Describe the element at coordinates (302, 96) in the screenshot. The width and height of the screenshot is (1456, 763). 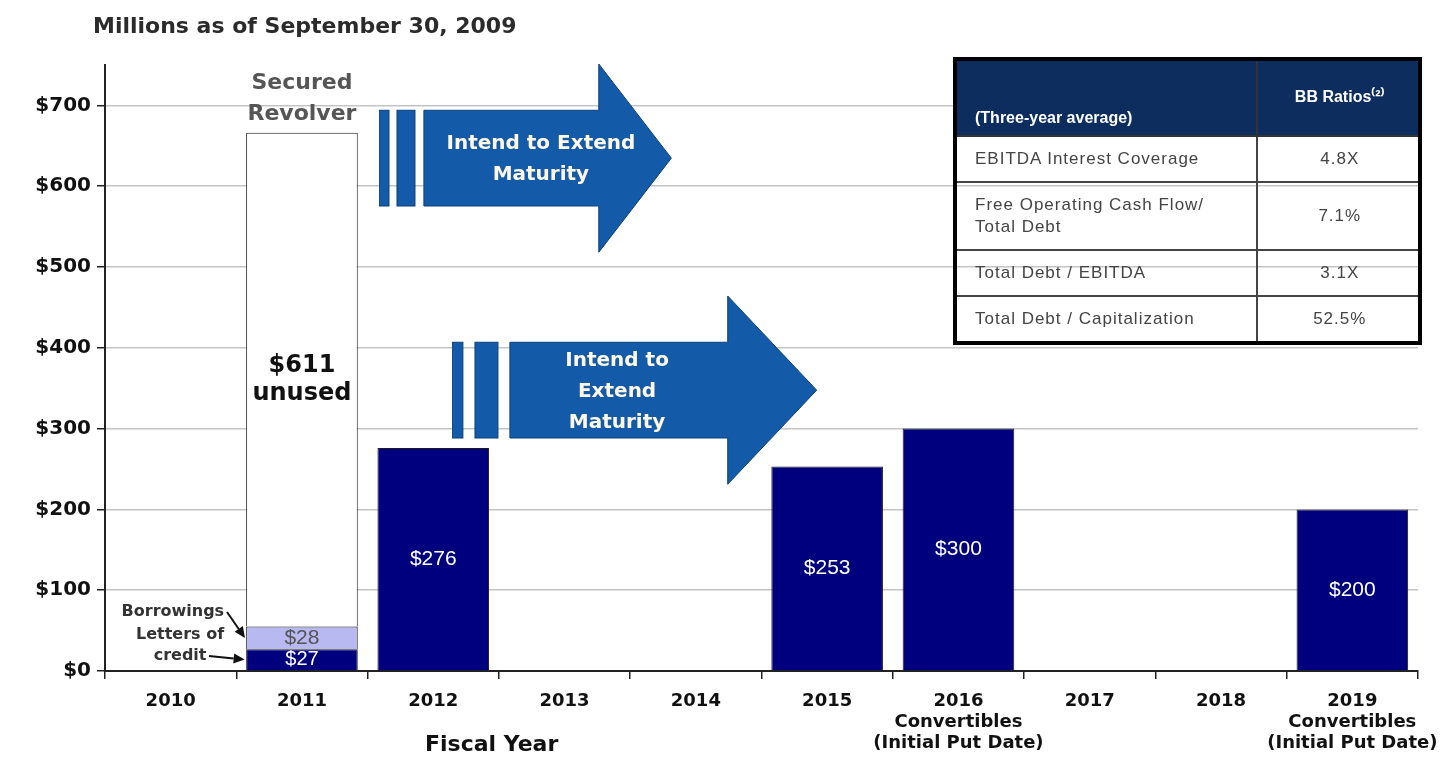
I see `annotation: Secured Revolver` at that location.